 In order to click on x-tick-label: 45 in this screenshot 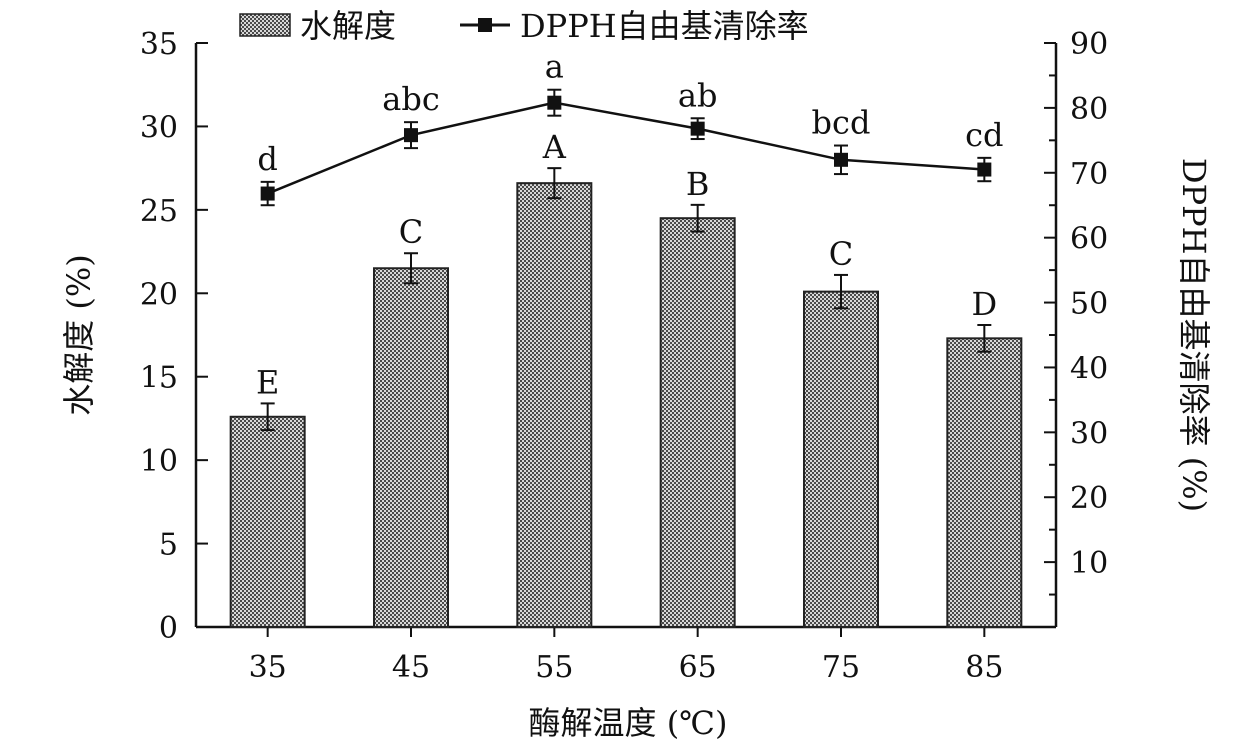, I will do `click(411, 667)`.